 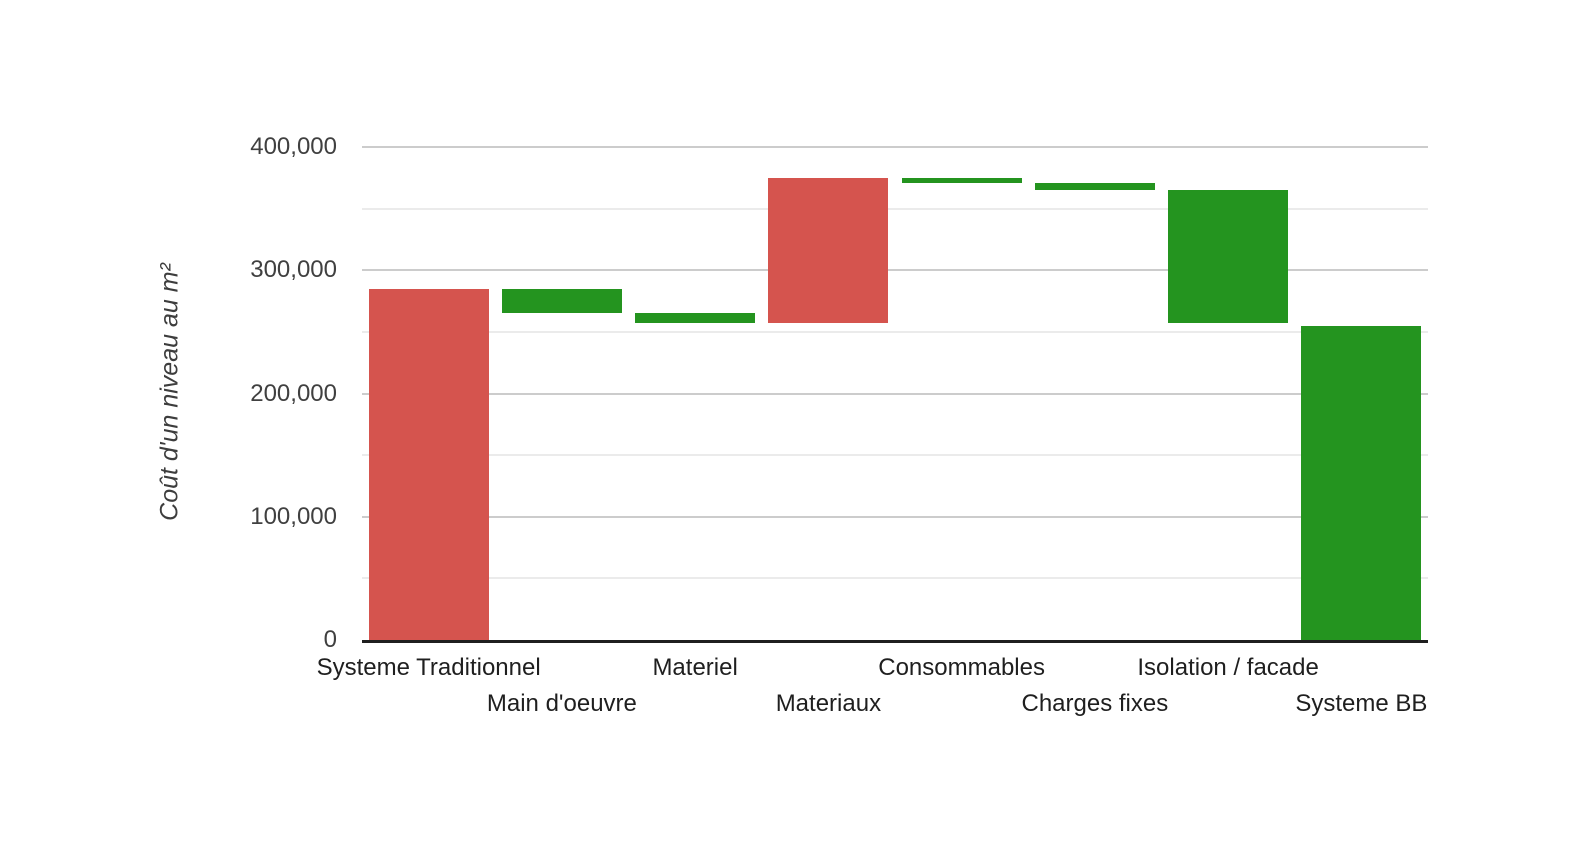 I want to click on x-category-label: Systeme BB, so click(x=1361, y=703).